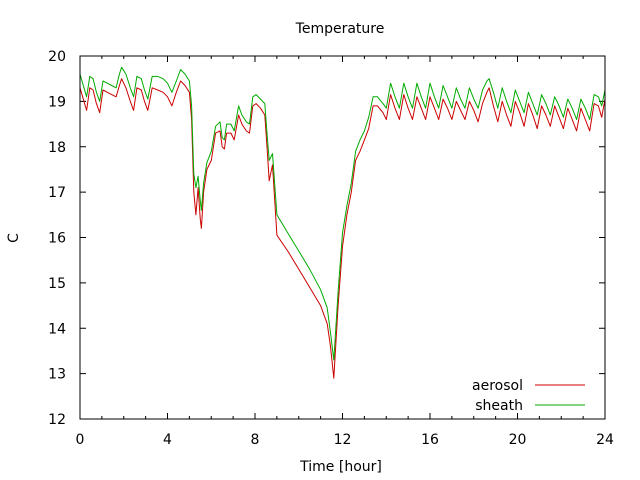 Image resolution: width=640 pixels, height=480 pixels. What do you see at coordinates (57, 102) in the screenshot?
I see `y-tick-label: 19` at bounding box center [57, 102].